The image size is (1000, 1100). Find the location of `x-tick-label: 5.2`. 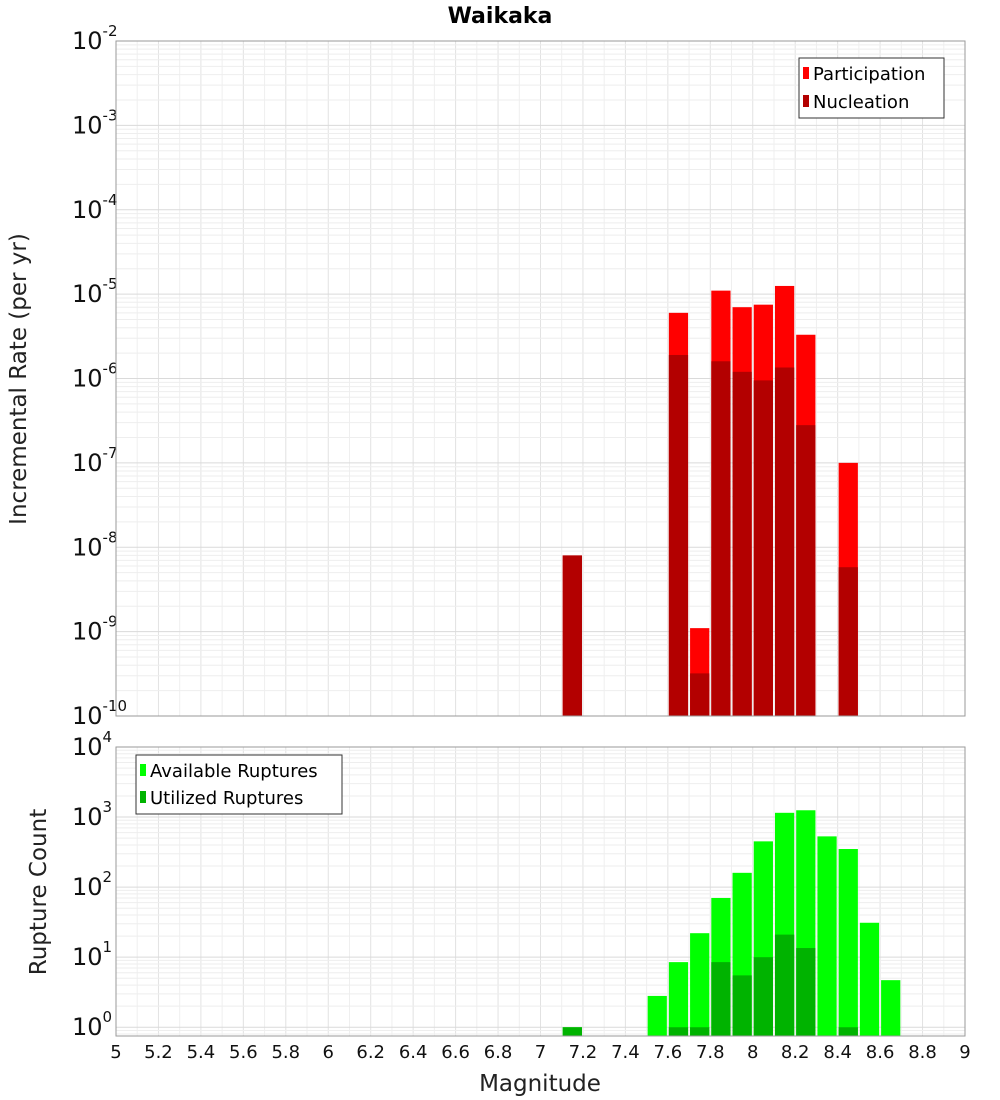

x-tick-label: 5.2 is located at coordinates (158, 1052).